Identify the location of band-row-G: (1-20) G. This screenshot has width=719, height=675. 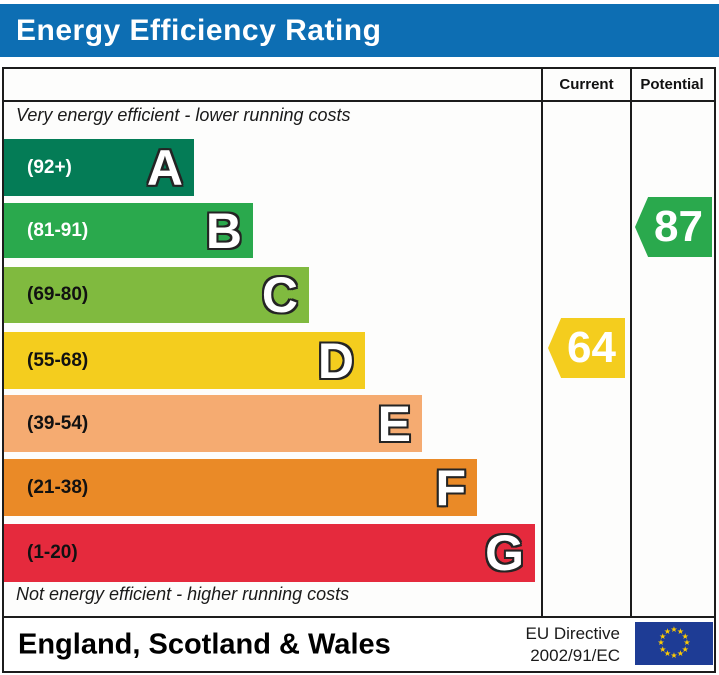
(269, 553).